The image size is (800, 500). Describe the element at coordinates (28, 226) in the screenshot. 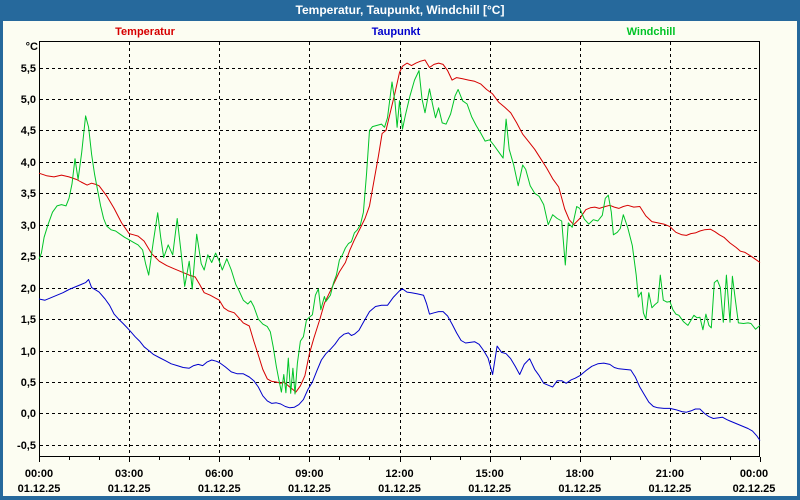

I see `y-tick-label: 3,0` at that location.